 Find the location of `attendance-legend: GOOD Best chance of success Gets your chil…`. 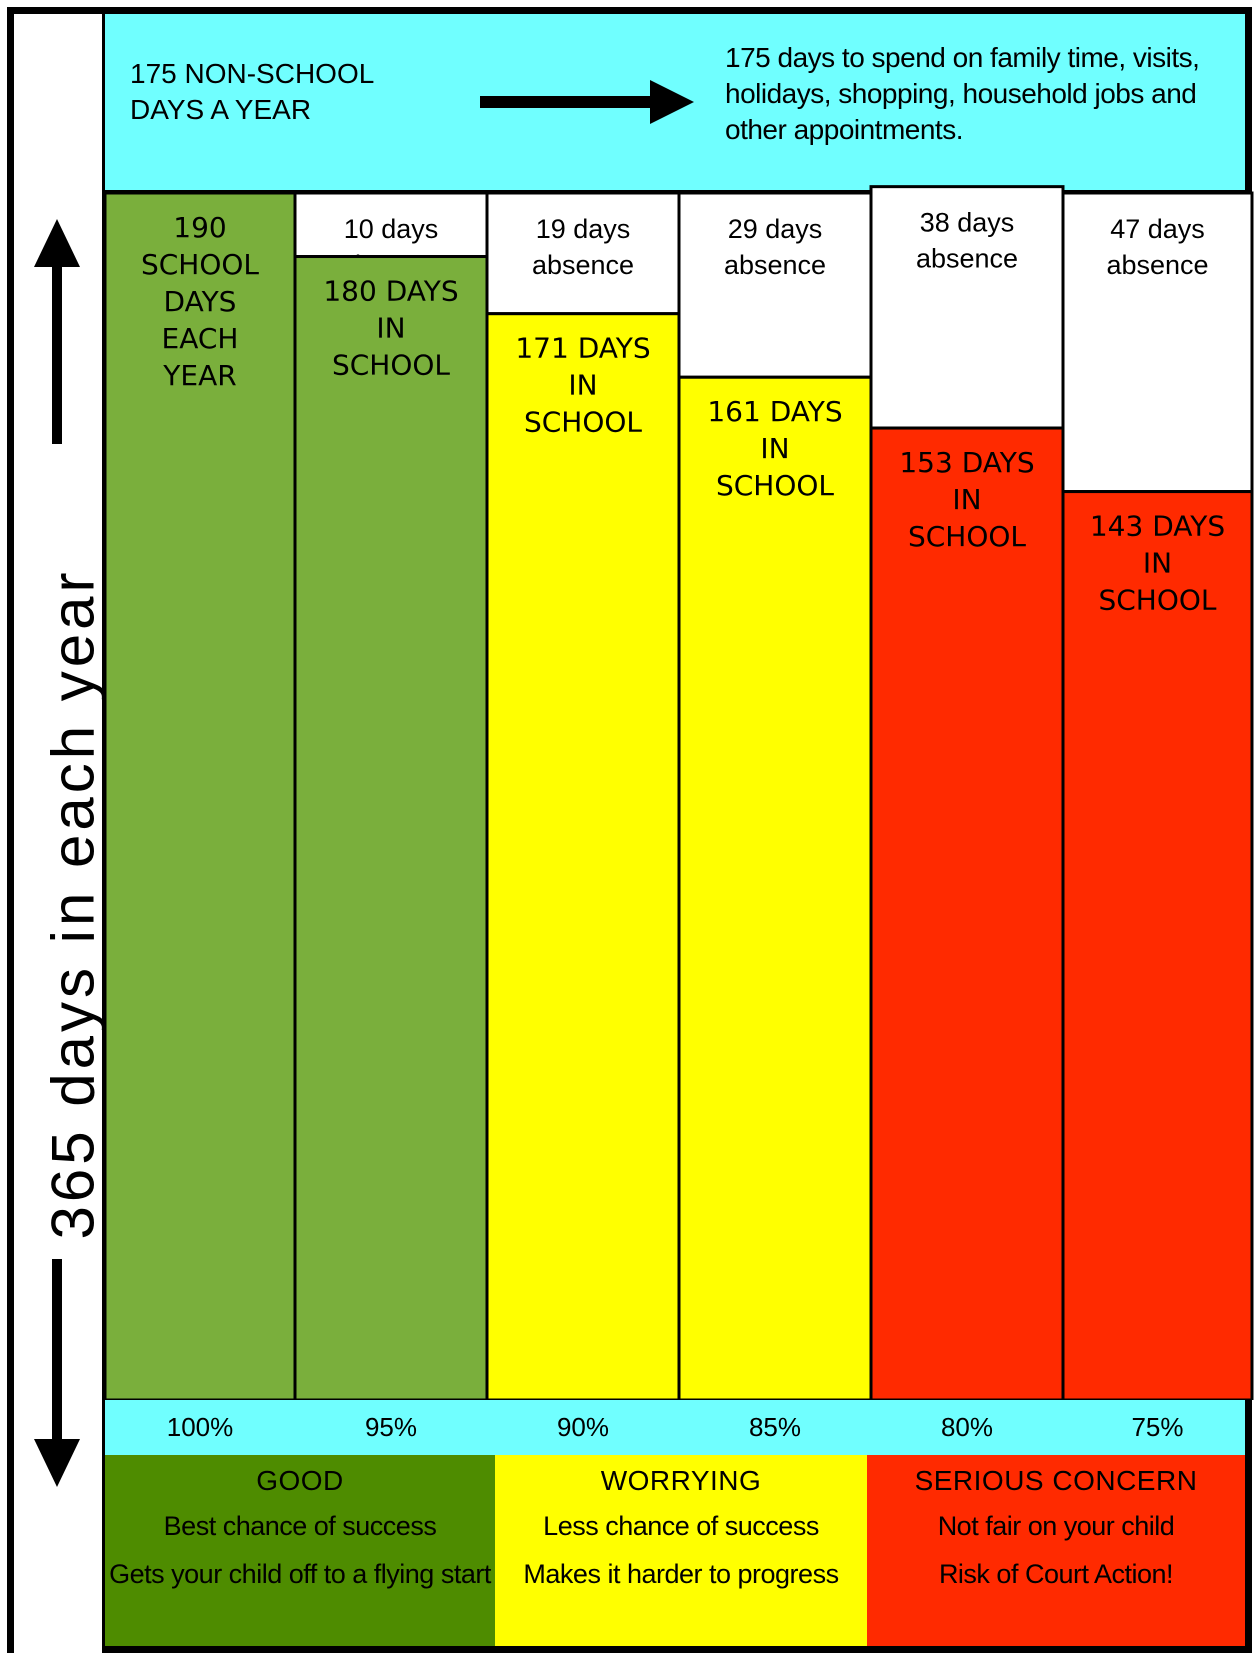

attendance-legend: GOOD Best chance of success Gets your chil… is located at coordinates (675, 1554).